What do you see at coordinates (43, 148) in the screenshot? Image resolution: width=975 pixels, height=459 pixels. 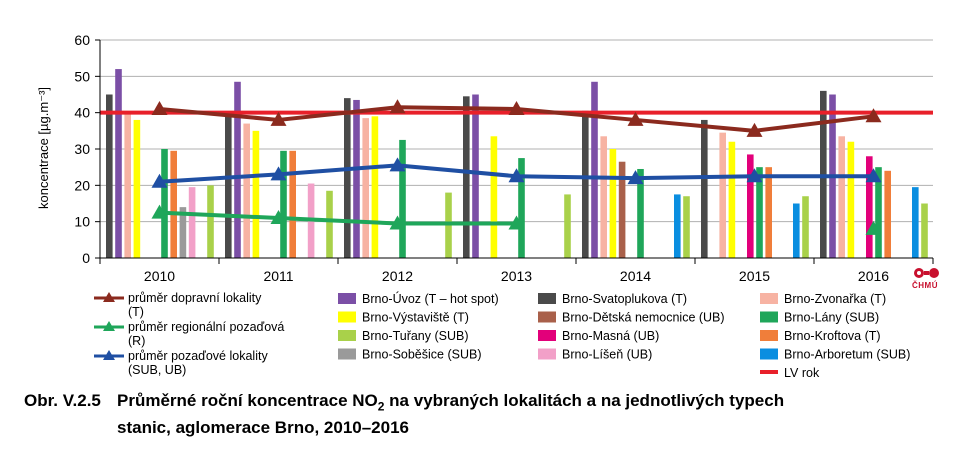 I see `y-axis-label: koncentrace [µg.m⁻³]` at bounding box center [43, 148].